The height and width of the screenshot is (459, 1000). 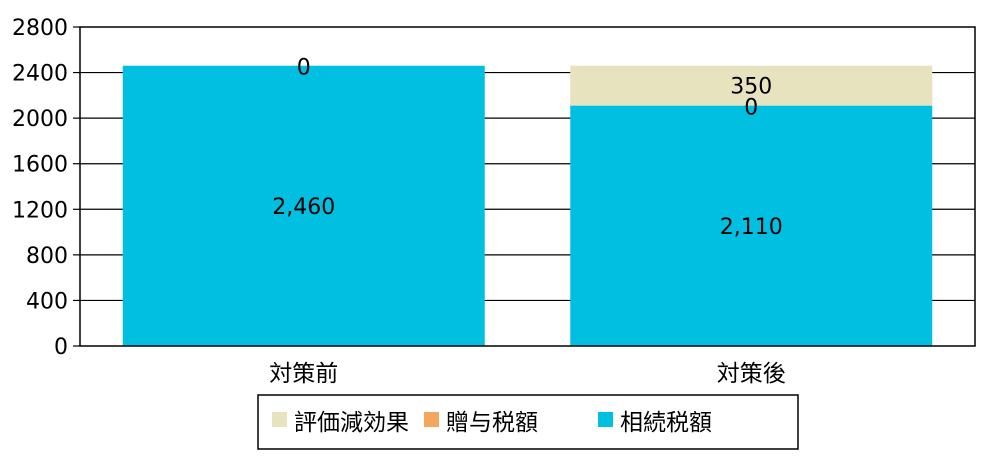 I want to click on y-tick-label: 2000, so click(x=40, y=119).